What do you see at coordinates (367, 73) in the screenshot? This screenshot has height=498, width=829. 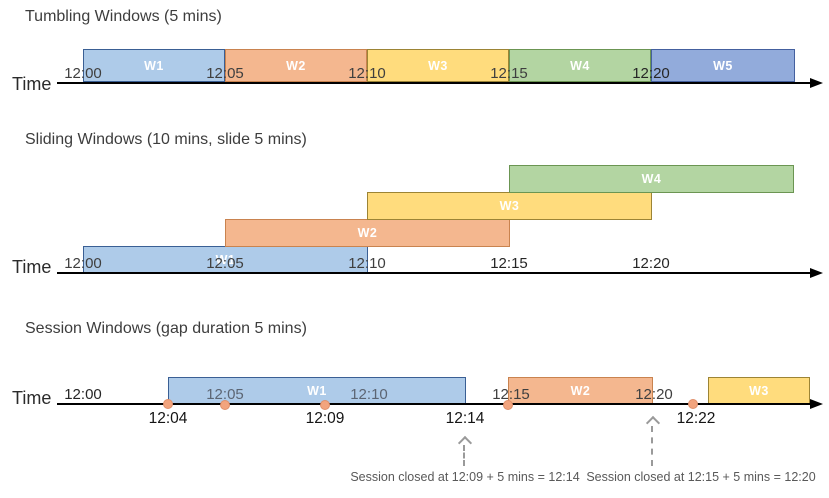 I see `tumbling-tick: 12:10` at bounding box center [367, 73].